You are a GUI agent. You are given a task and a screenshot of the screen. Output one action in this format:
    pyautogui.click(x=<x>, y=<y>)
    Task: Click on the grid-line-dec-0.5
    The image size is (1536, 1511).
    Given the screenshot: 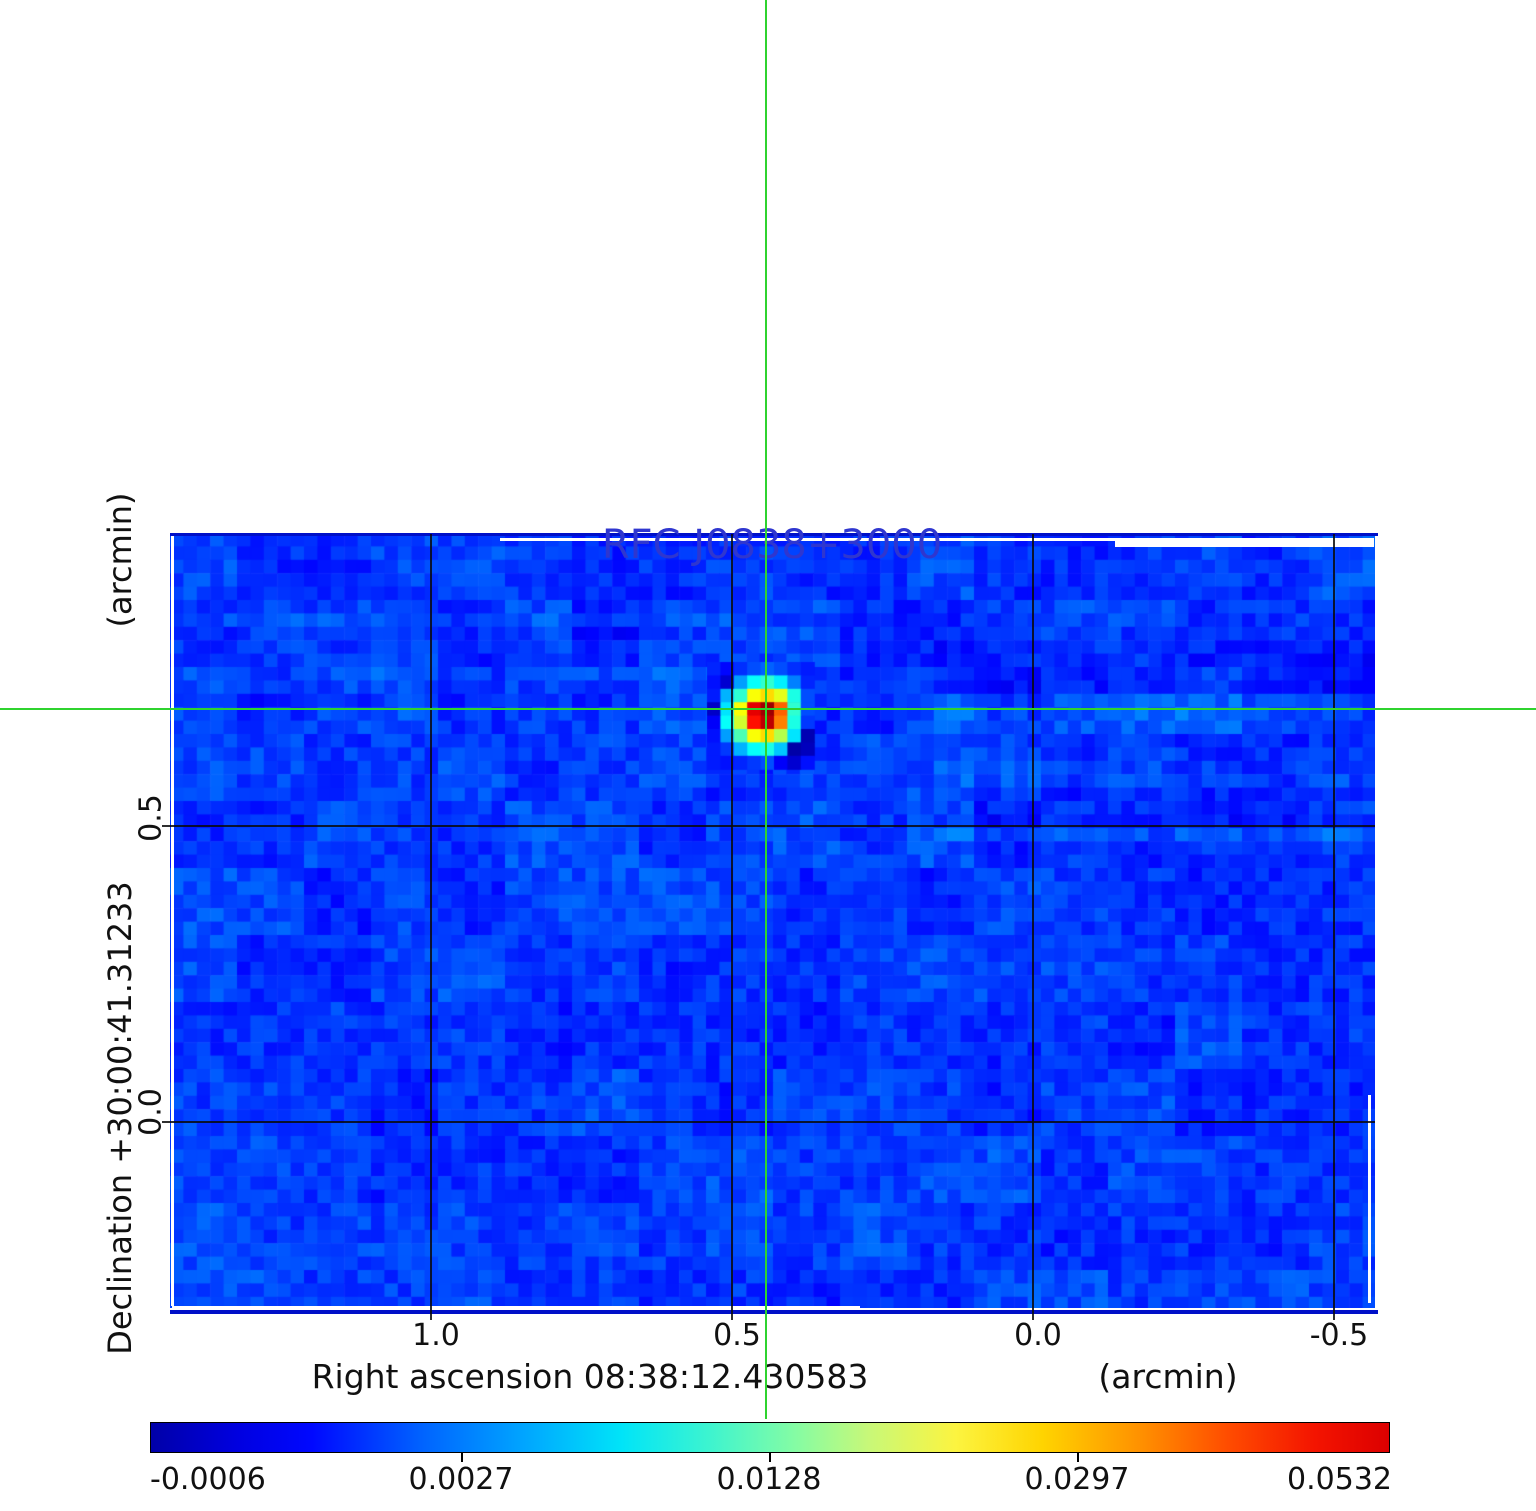 What is the action you would take?
    pyautogui.click(x=768, y=826)
    